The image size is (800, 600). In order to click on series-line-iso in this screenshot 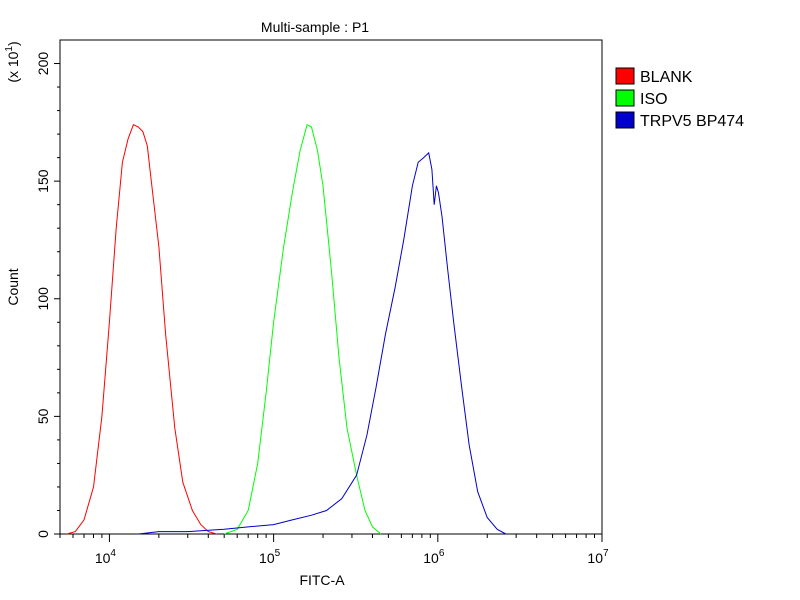, I will do `click(303, 329)`.